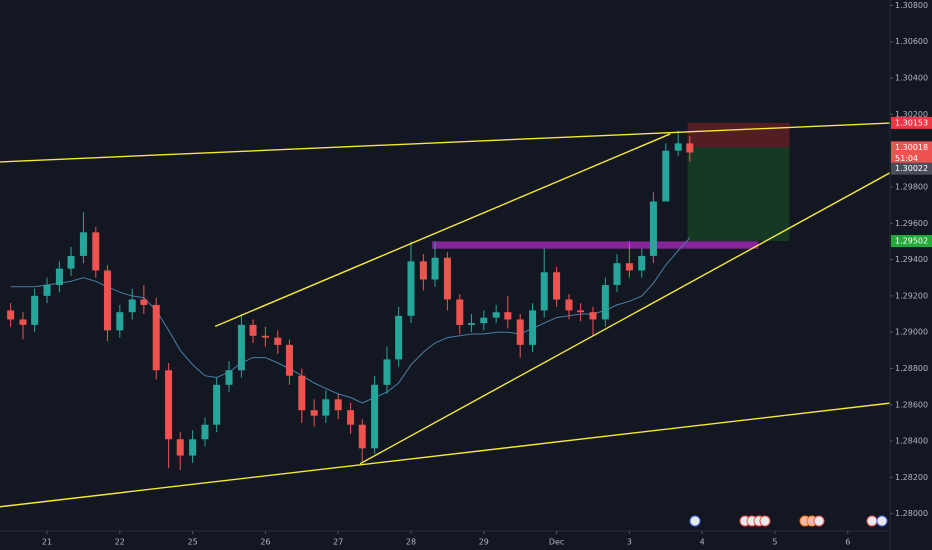  Describe the element at coordinates (193, 542) in the screenshot. I see `x-tick-label: 25` at that location.